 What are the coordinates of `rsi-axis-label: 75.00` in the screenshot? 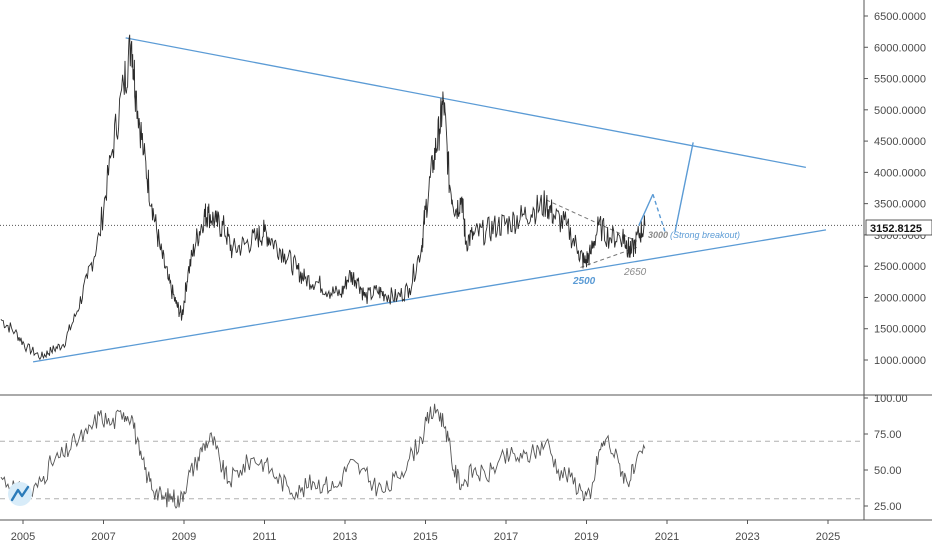 It's located at (888, 435).